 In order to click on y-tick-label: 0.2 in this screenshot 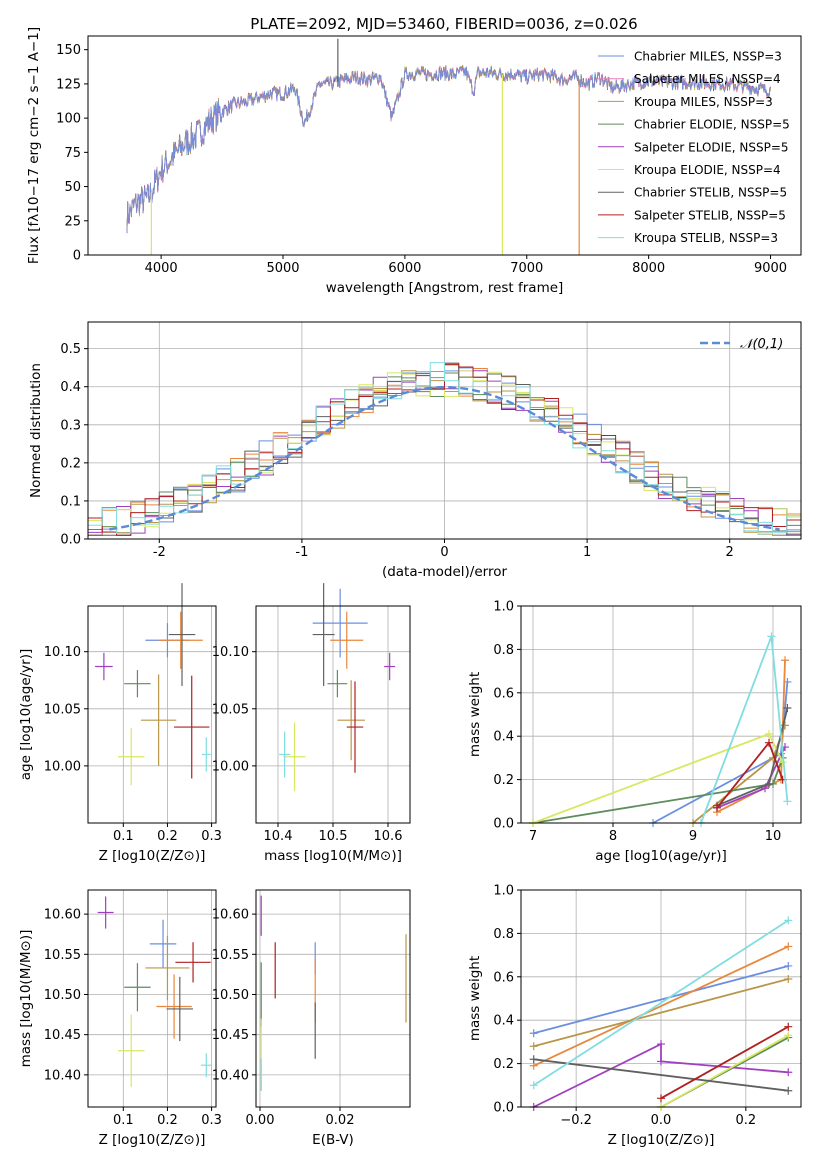, I will do `click(70, 463)`.